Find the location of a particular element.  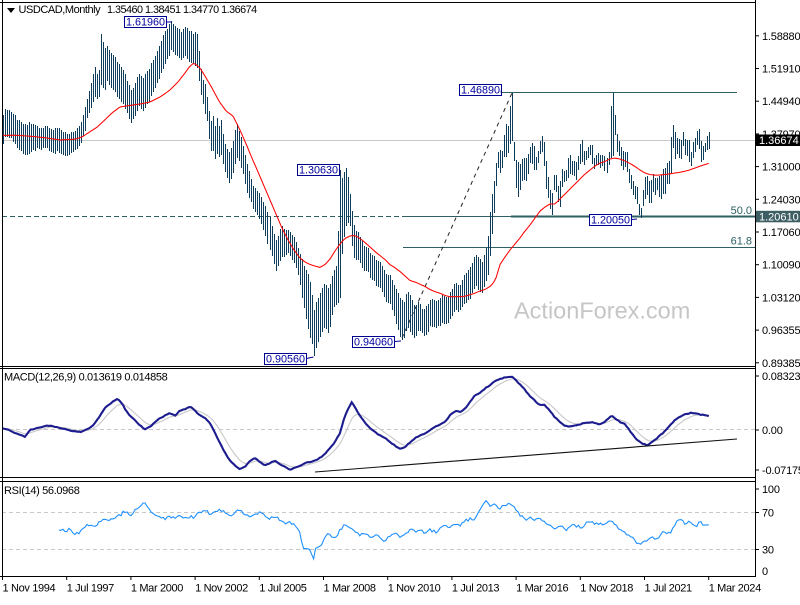

svg-text: 1 Nov 2018 is located at coordinates (606, 589).